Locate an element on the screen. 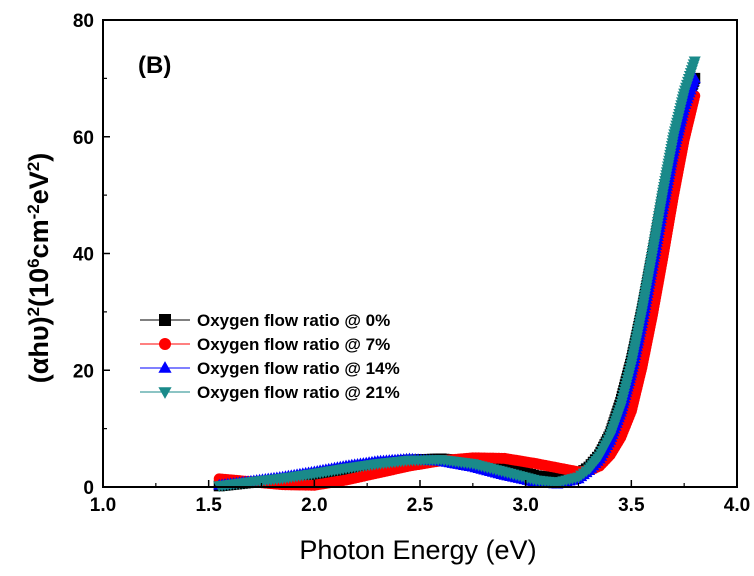  y-tick-label: 60 is located at coordinates (83, 138).